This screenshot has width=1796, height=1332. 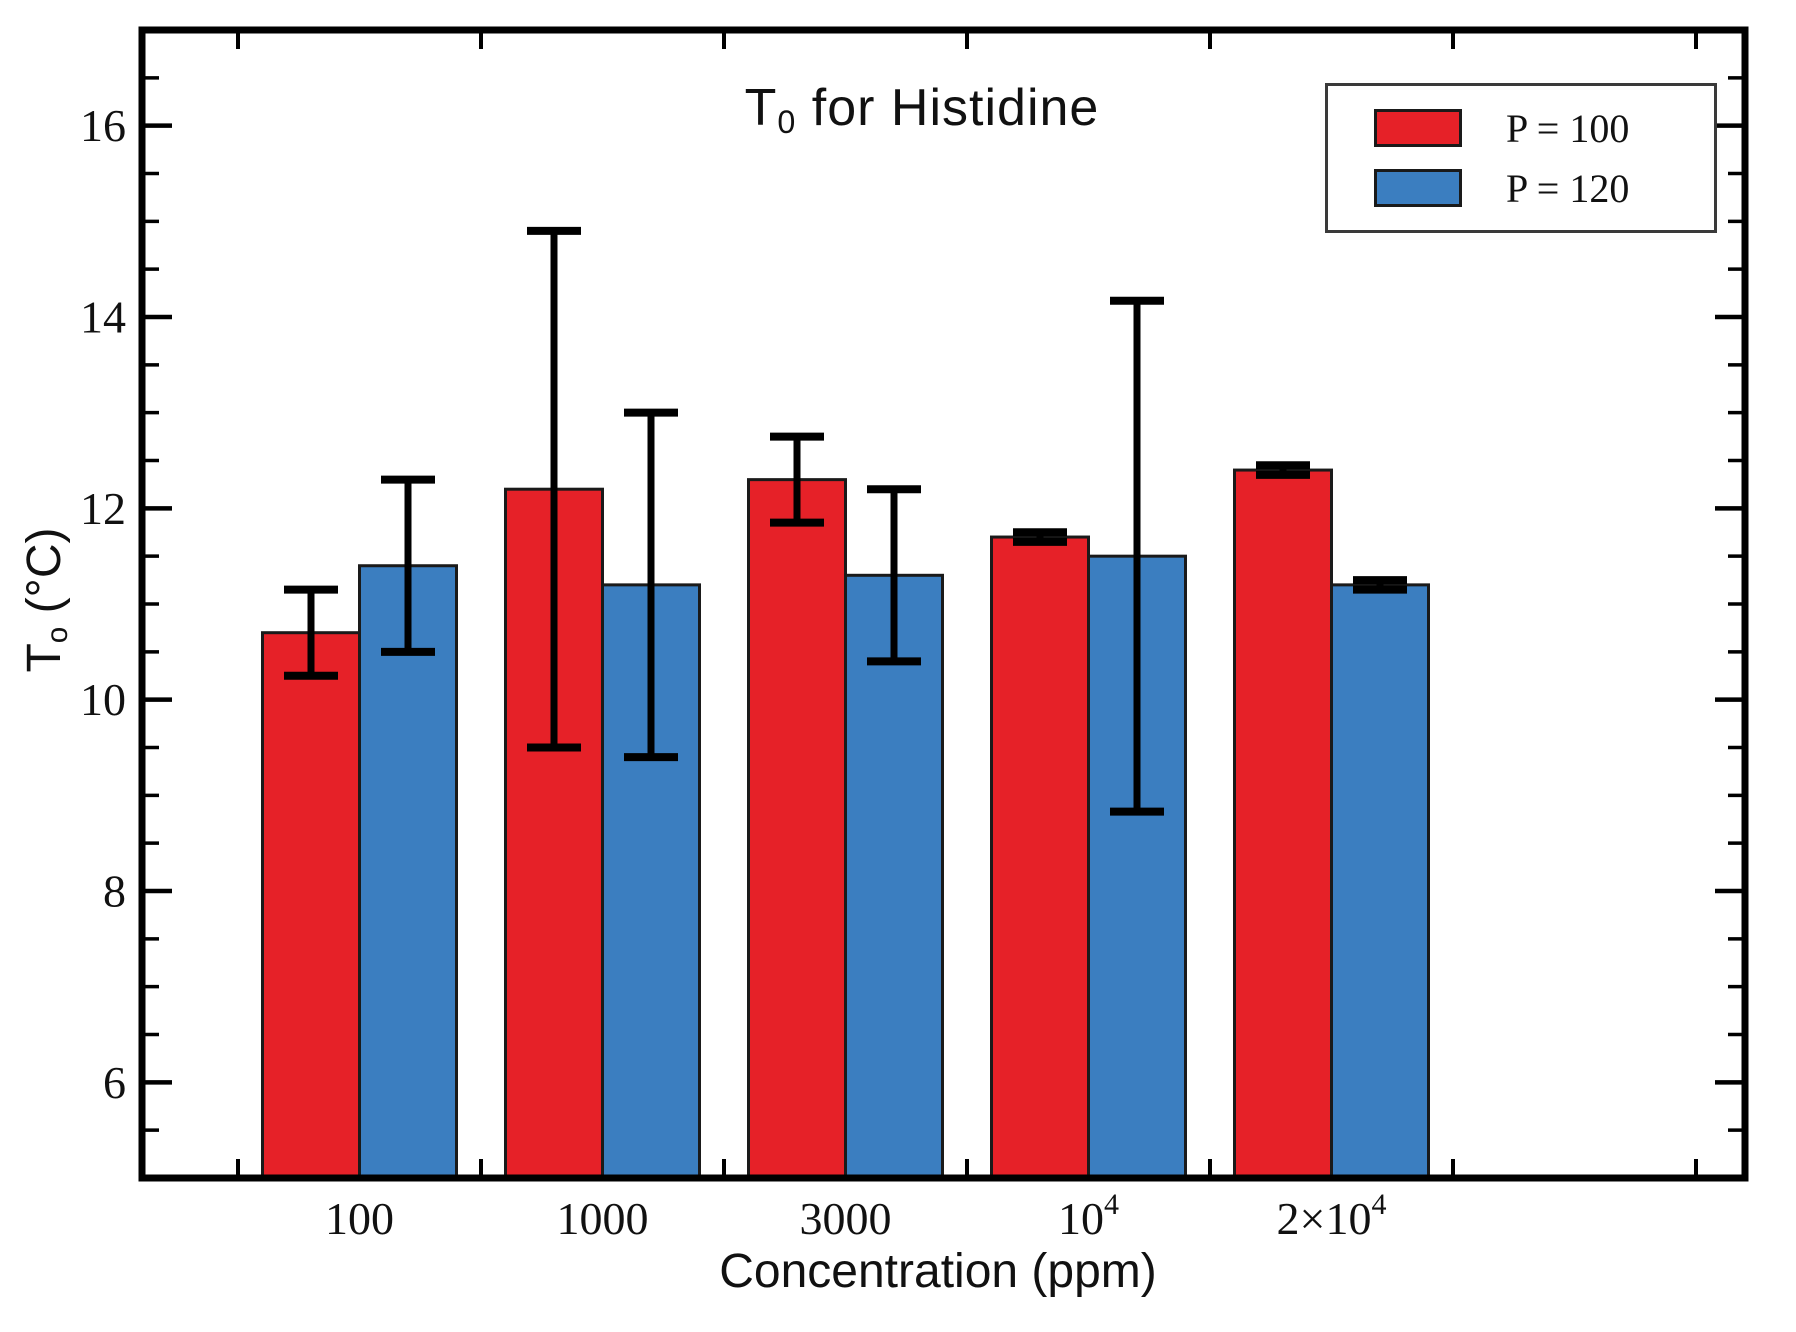 I want to click on chart-title-subscript: 0, so click(x=787, y=122).